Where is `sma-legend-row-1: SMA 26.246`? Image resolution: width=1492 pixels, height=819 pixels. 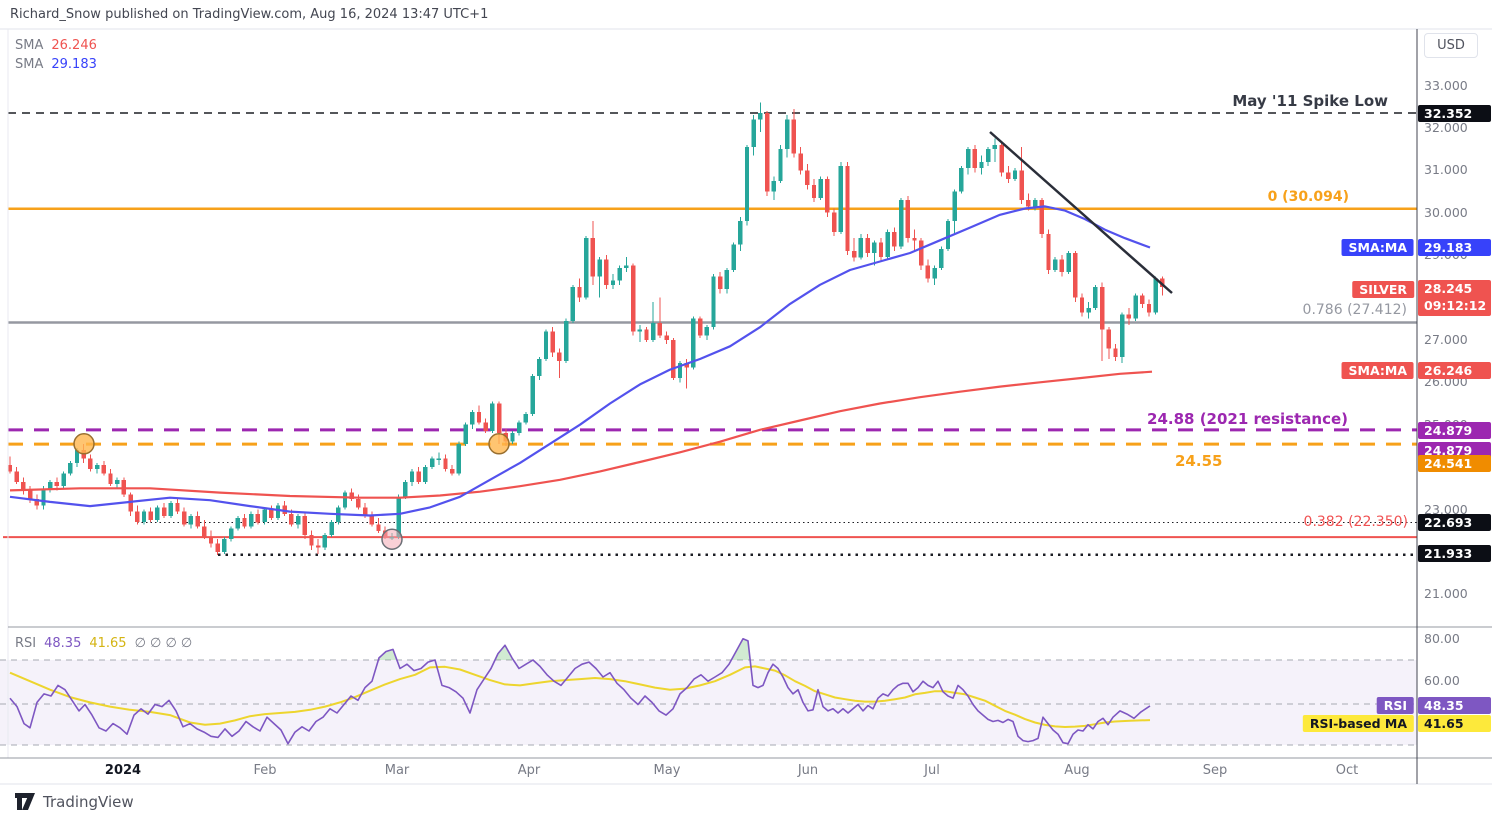
sma-legend-row-1: SMA 26.246 is located at coordinates (56, 45).